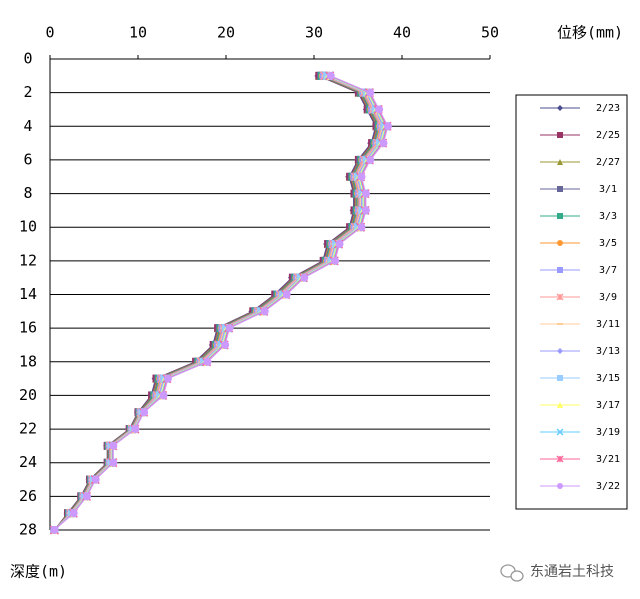 The height and width of the screenshot is (599, 640). I want to click on legend-label: 3/9, so click(608, 297).